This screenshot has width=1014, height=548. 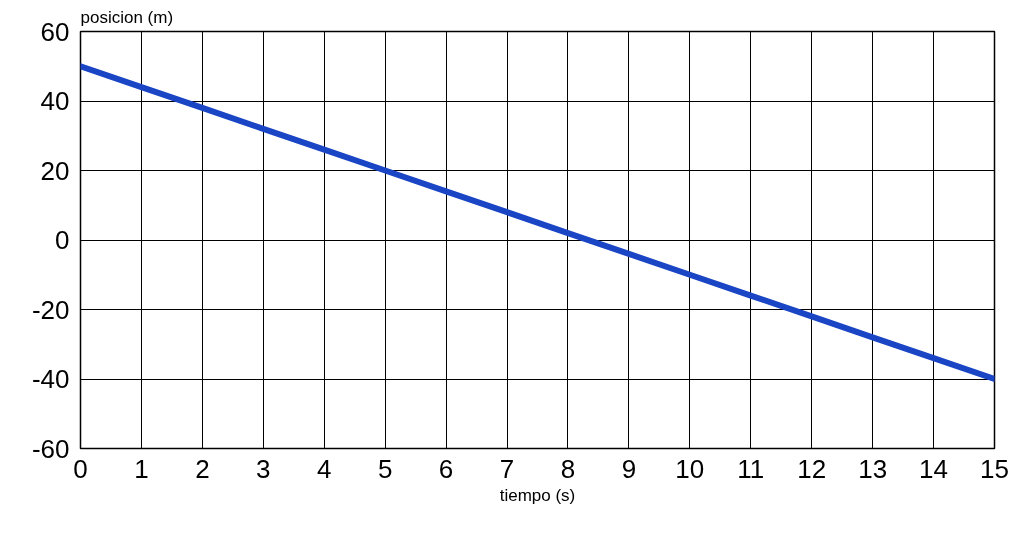 I want to click on x-tick-label: 5, so click(x=385, y=468).